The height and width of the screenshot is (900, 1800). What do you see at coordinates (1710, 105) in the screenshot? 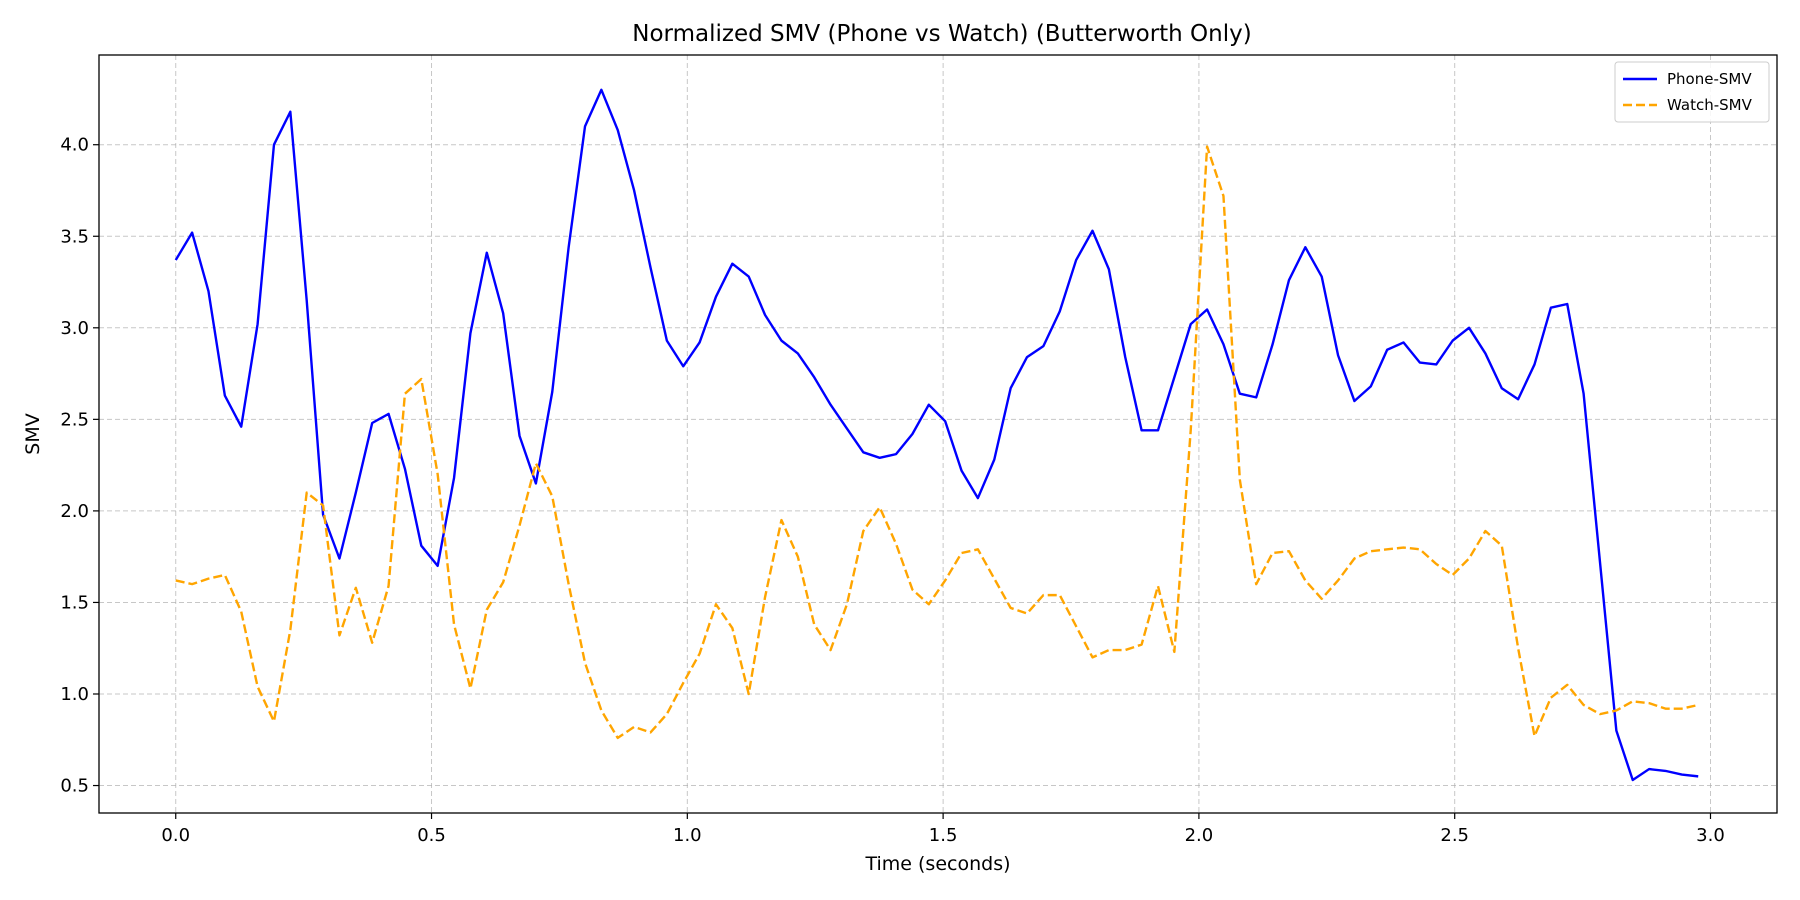
I see `legend-label: Watch-SMV` at bounding box center [1710, 105].